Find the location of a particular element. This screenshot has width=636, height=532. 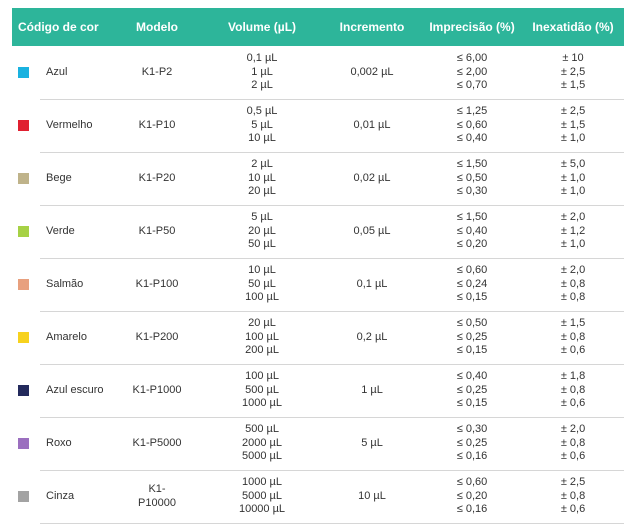

volume-cell: 100 µL 500 µL 1000 µL is located at coordinates (262, 391).